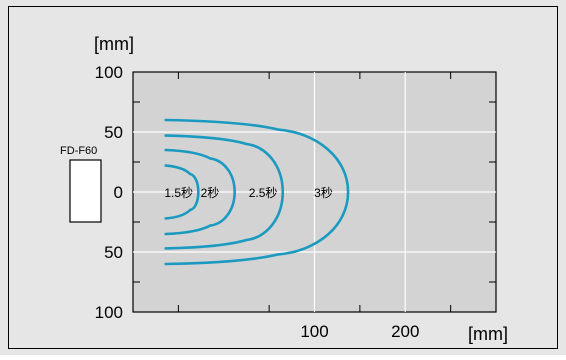 The width and height of the screenshot is (566, 360). Describe the element at coordinates (323, 193) in the screenshot. I see `curve-label-4: 3秒` at that location.